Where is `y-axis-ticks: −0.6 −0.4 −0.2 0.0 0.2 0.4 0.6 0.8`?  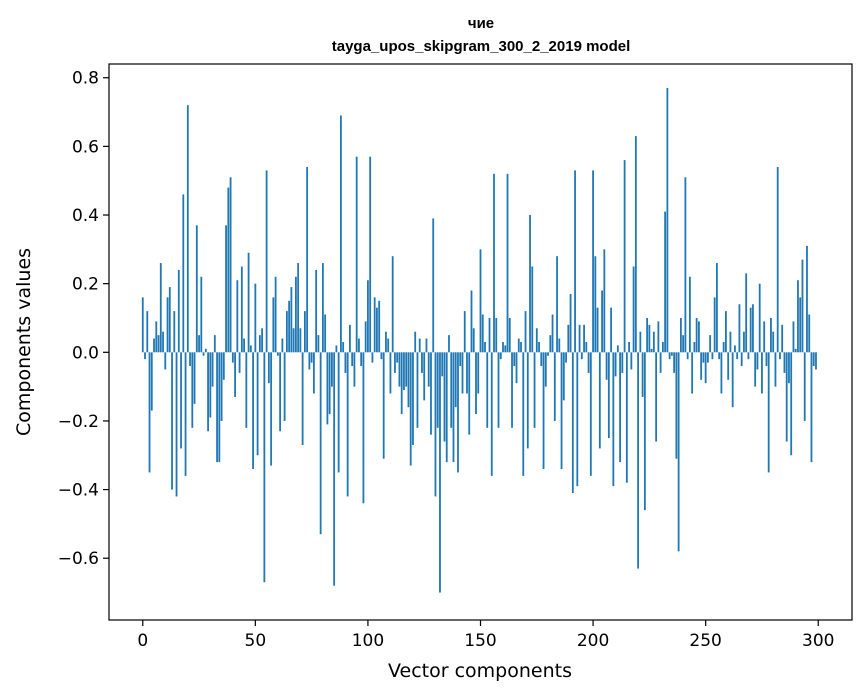
y-axis-ticks: −0.6 −0.4 −0.2 0.0 0.2 0.4 0.6 0.8 is located at coordinates (83, 319).